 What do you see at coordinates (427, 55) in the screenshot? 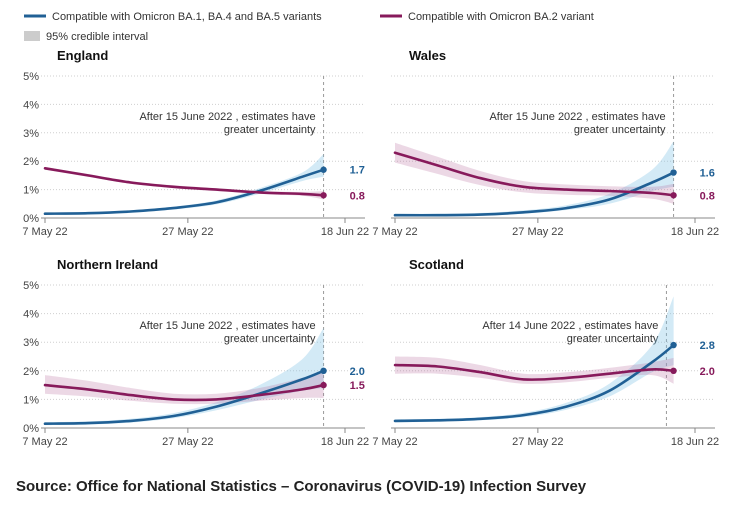
I see `panel-title: Wales` at bounding box center [427, 55].